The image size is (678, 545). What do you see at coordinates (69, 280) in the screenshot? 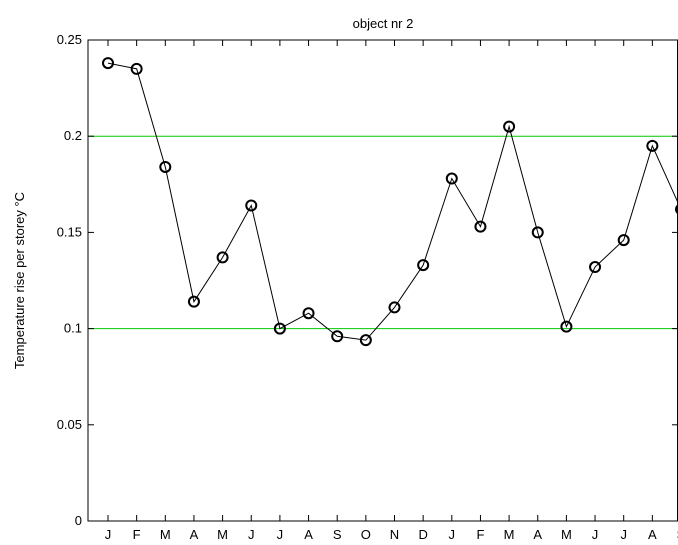
I see `y-tick-labels: 0 0.05 0.1 0.15 0.2 0.25` at bounding box center [69, 280].